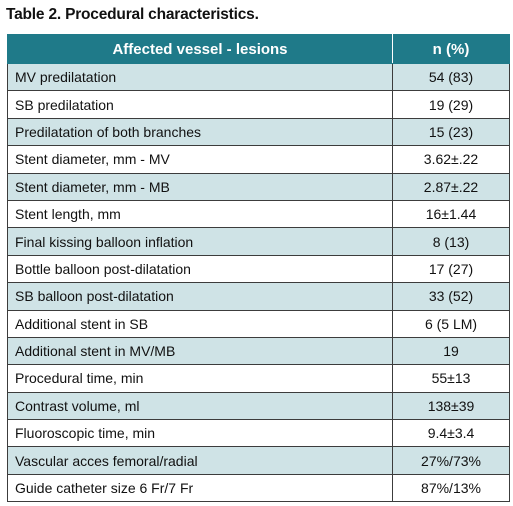 This screenshot has width=513, height=506. Describe the element at coordinates (200, 214) in the screenshot. I see `row-label: Stent length, mm` at that location.